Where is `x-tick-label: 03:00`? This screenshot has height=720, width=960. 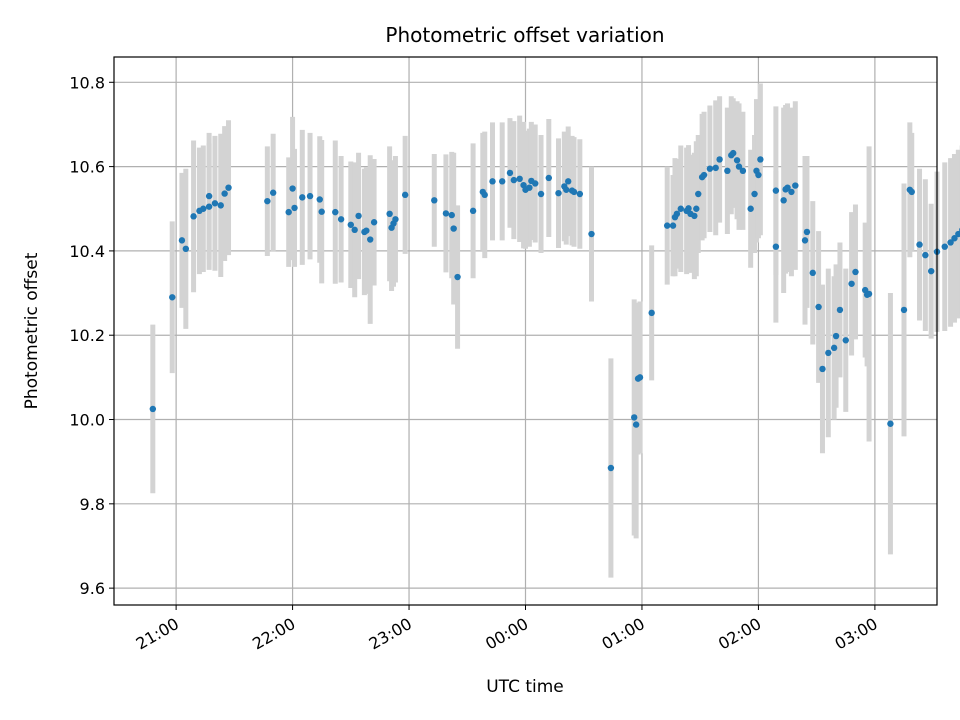
x-tick-label: 03:00 is located at coordinates (855, 634).